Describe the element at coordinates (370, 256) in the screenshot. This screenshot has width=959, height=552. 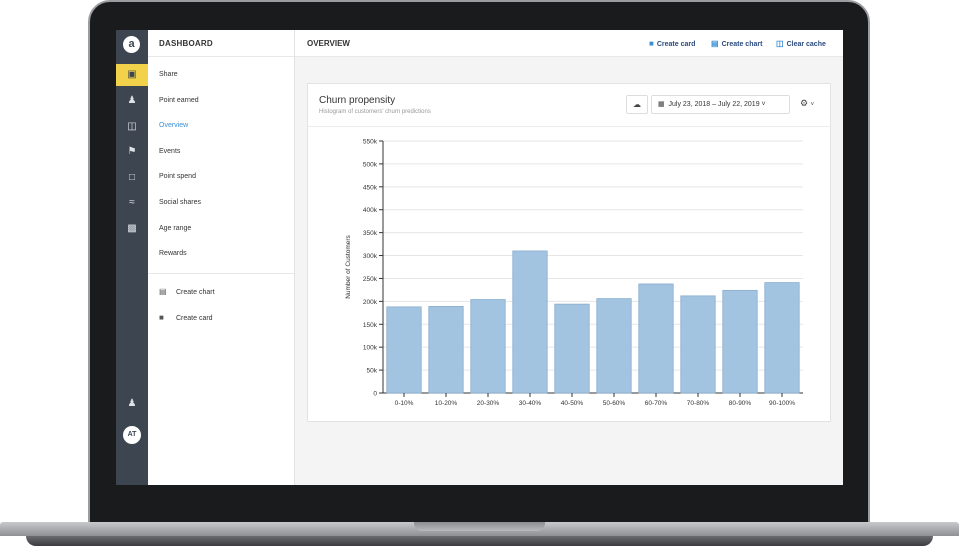
I see `y-tick-label: 300k` at that location.